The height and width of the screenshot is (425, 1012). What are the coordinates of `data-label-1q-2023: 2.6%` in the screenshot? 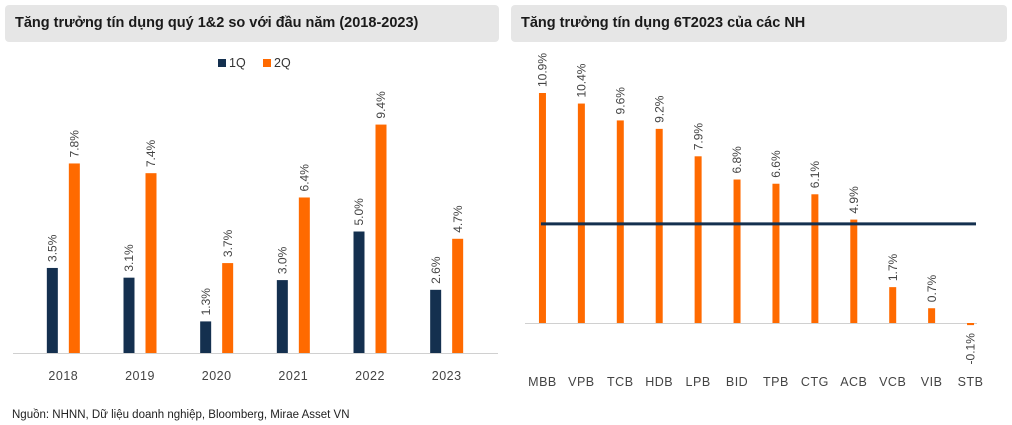 It's located at (436, 270).